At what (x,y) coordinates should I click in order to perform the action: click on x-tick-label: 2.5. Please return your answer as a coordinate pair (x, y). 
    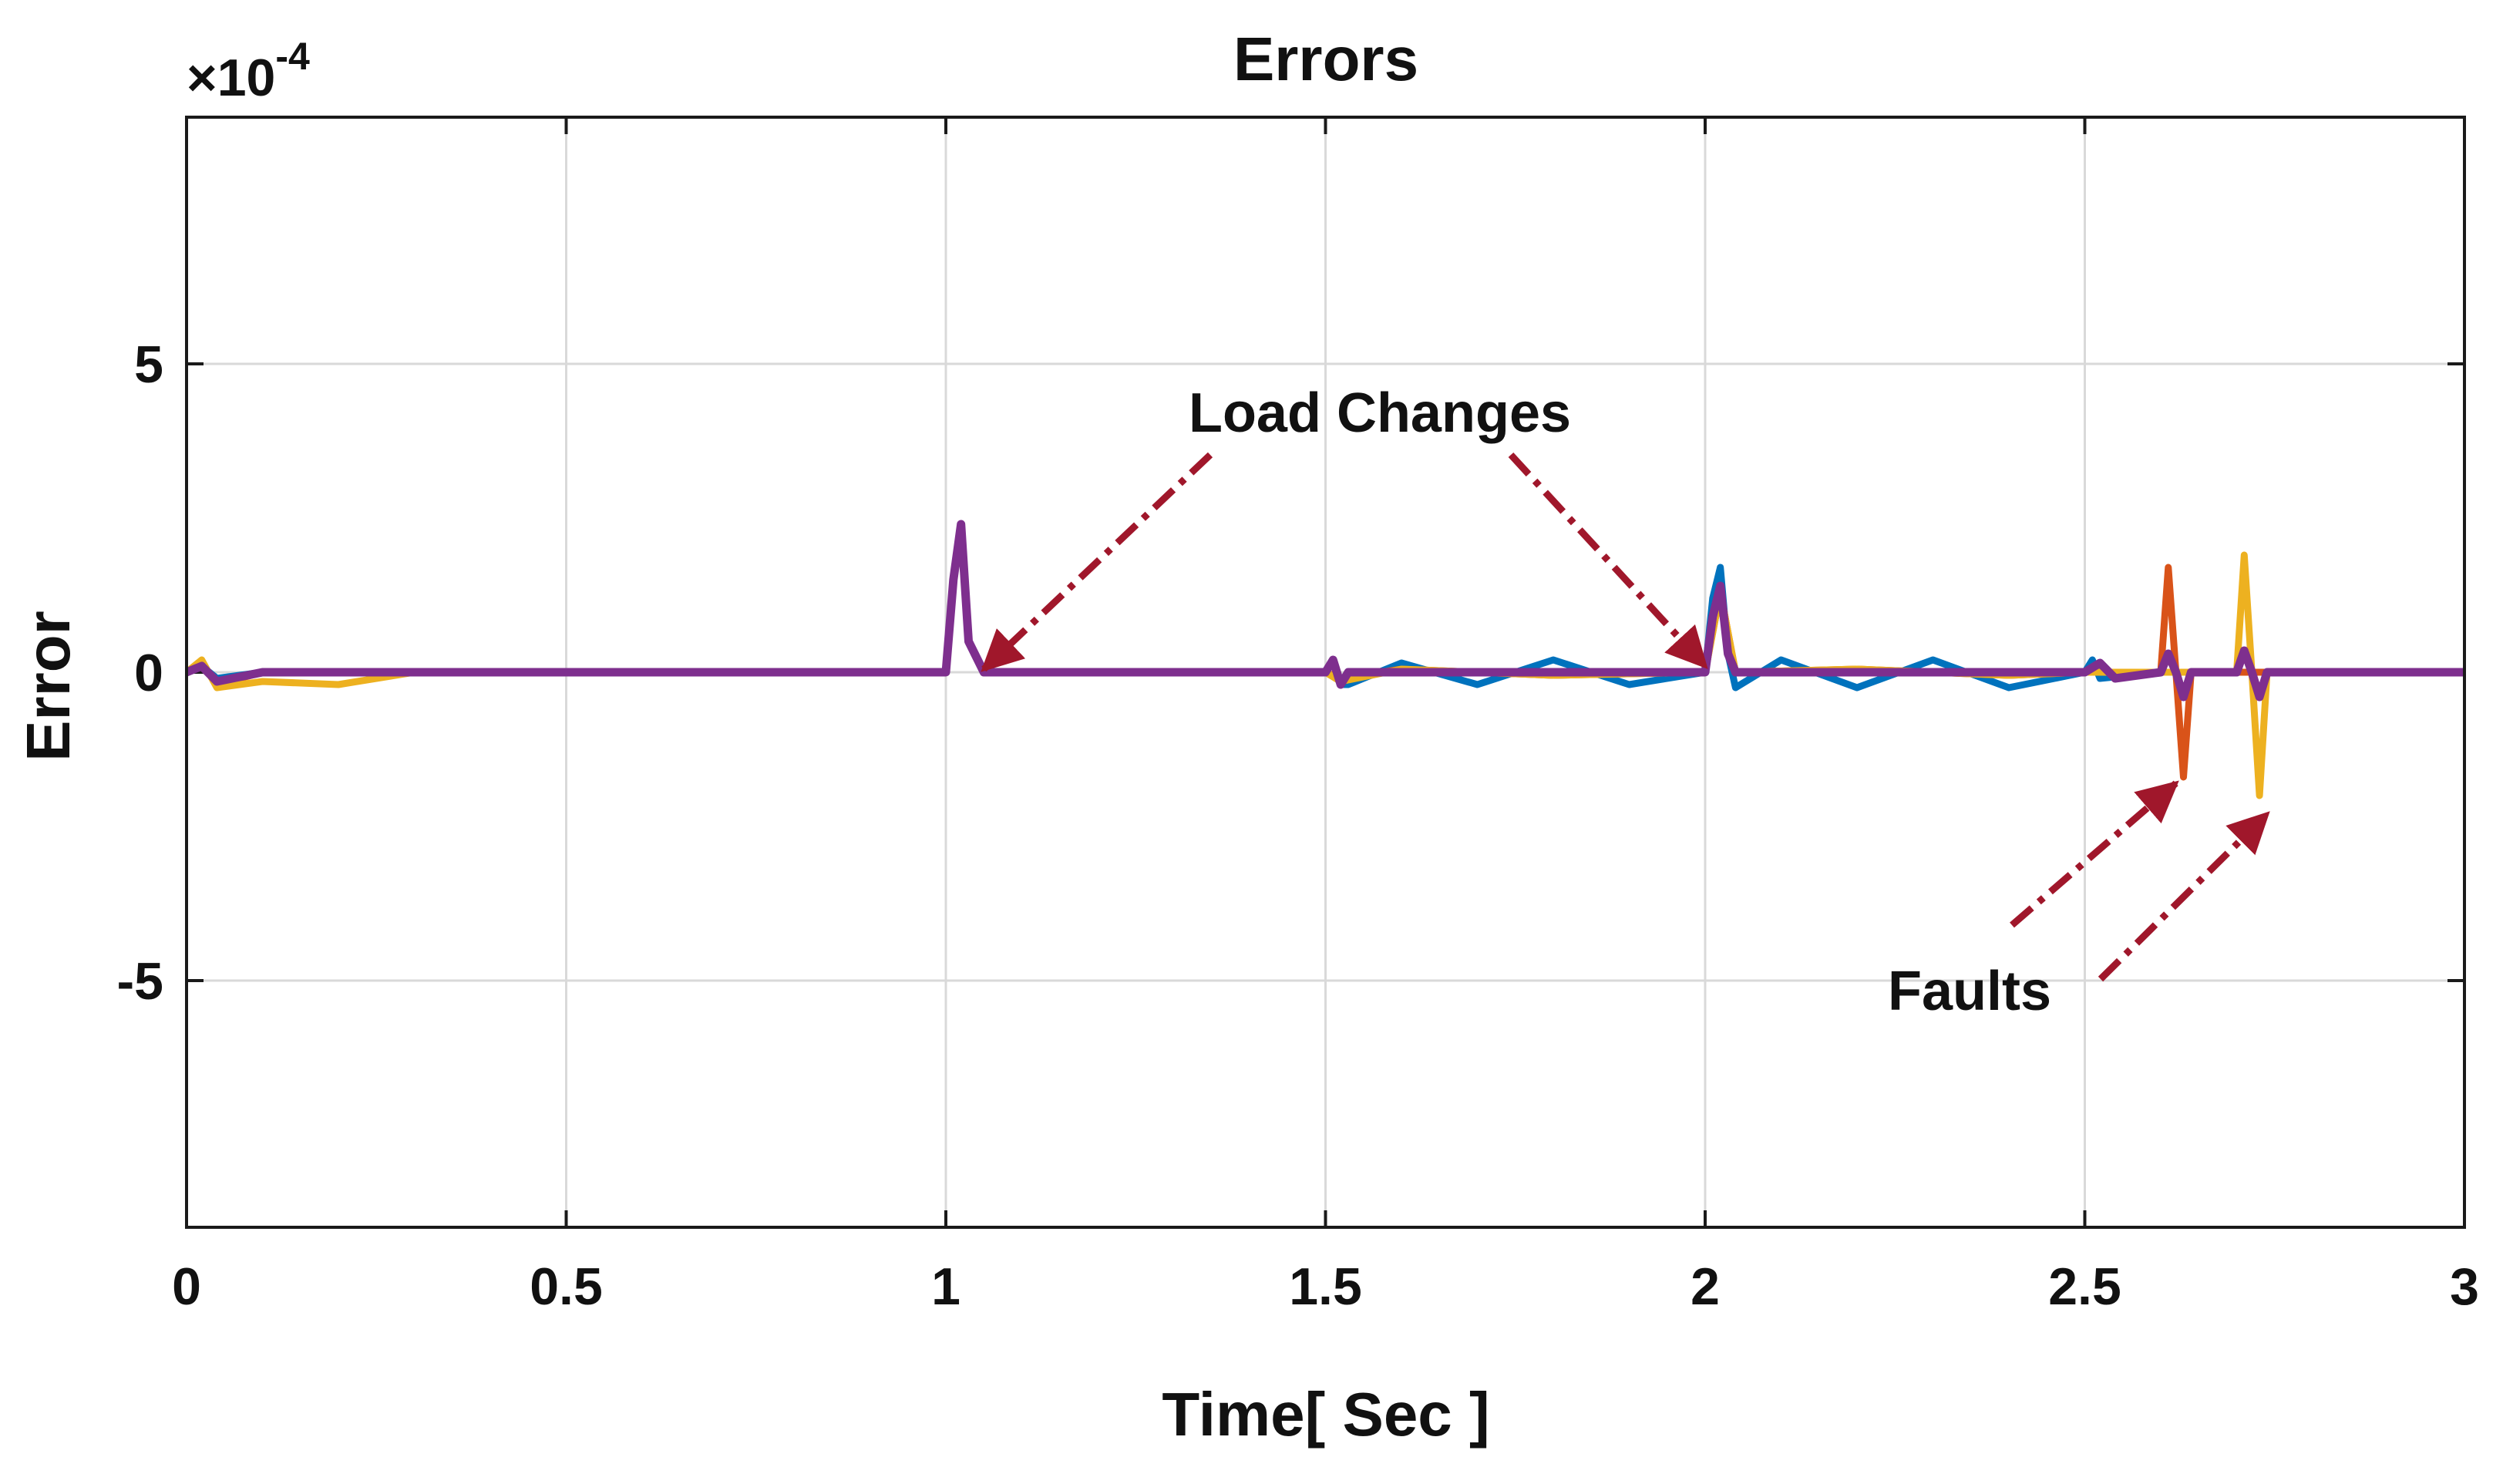
    Looking at the image, I should click on (2084, 1286).